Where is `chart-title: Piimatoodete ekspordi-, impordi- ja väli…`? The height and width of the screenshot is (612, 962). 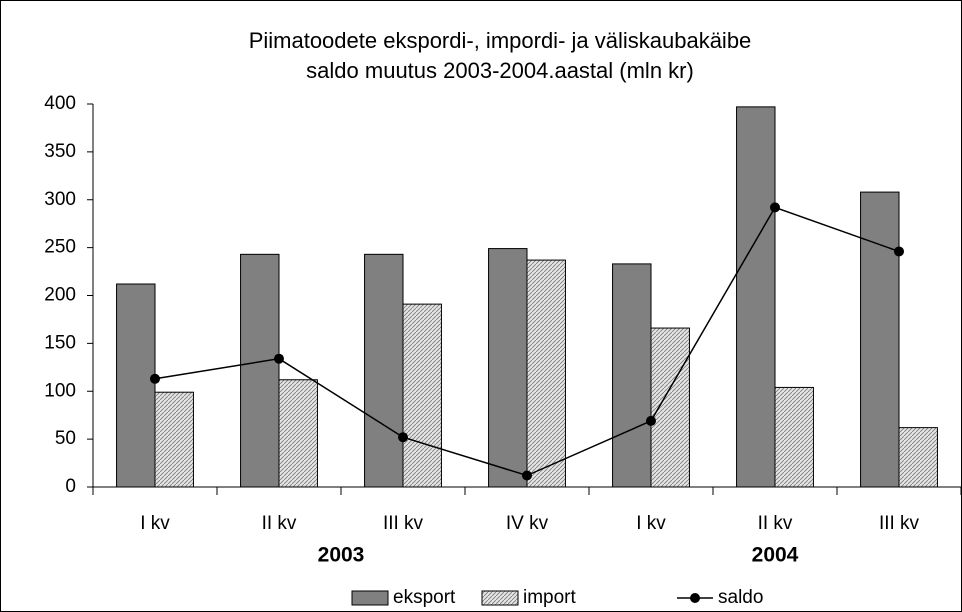
chart-title: Piimatoodete ekspordi-, impordi- ja väli… is located at coordinates (500, 40).